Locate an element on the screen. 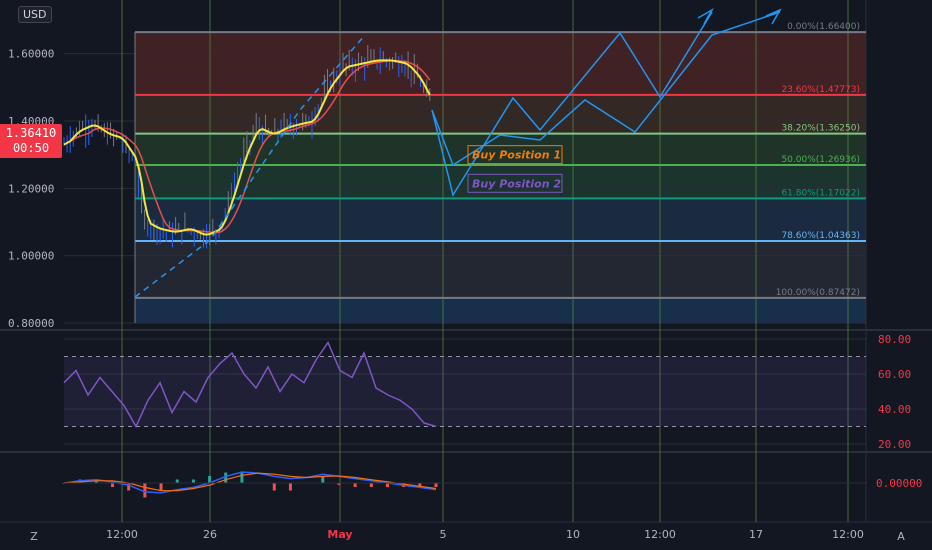  time-tick-label: 5 is located at coordinates (443, 534).